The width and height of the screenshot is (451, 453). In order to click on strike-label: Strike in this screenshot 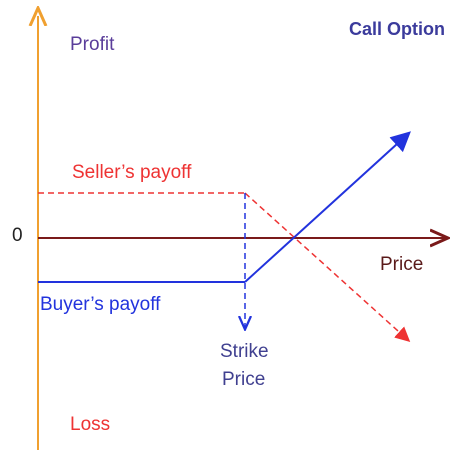, I will do `click(244, 351)`.